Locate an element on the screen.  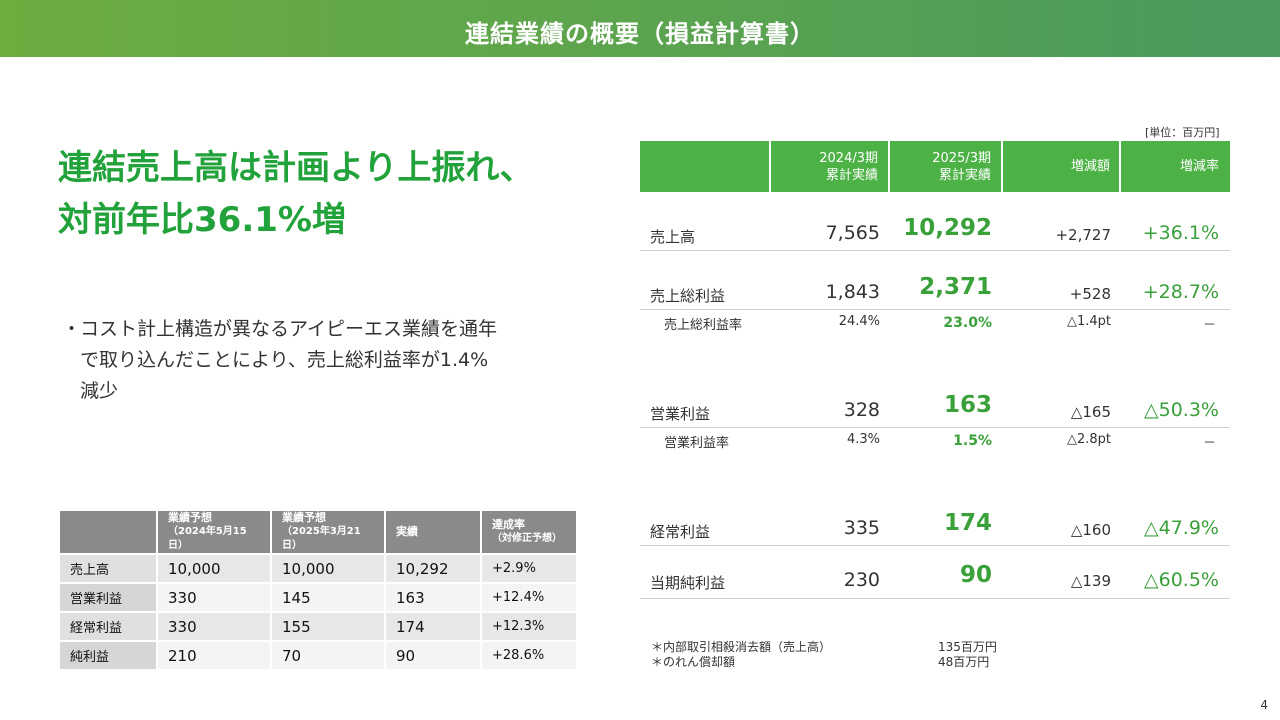
bullet-line: コスト計上構造が異なるアイピーエス業績を通年 is located at coordinates (289, 329).